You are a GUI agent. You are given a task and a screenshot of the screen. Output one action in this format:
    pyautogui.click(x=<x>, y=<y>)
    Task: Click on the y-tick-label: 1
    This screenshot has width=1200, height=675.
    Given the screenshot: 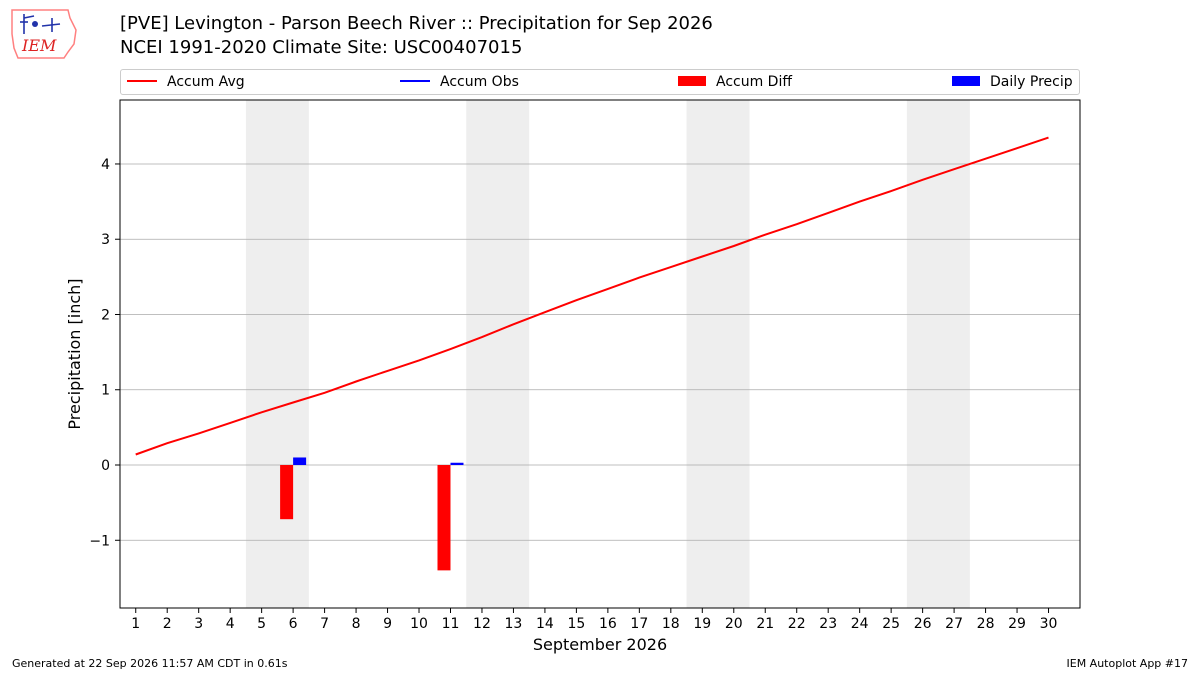 What is the action you would take?
    pyautogui.click(x=105, y=391)
    